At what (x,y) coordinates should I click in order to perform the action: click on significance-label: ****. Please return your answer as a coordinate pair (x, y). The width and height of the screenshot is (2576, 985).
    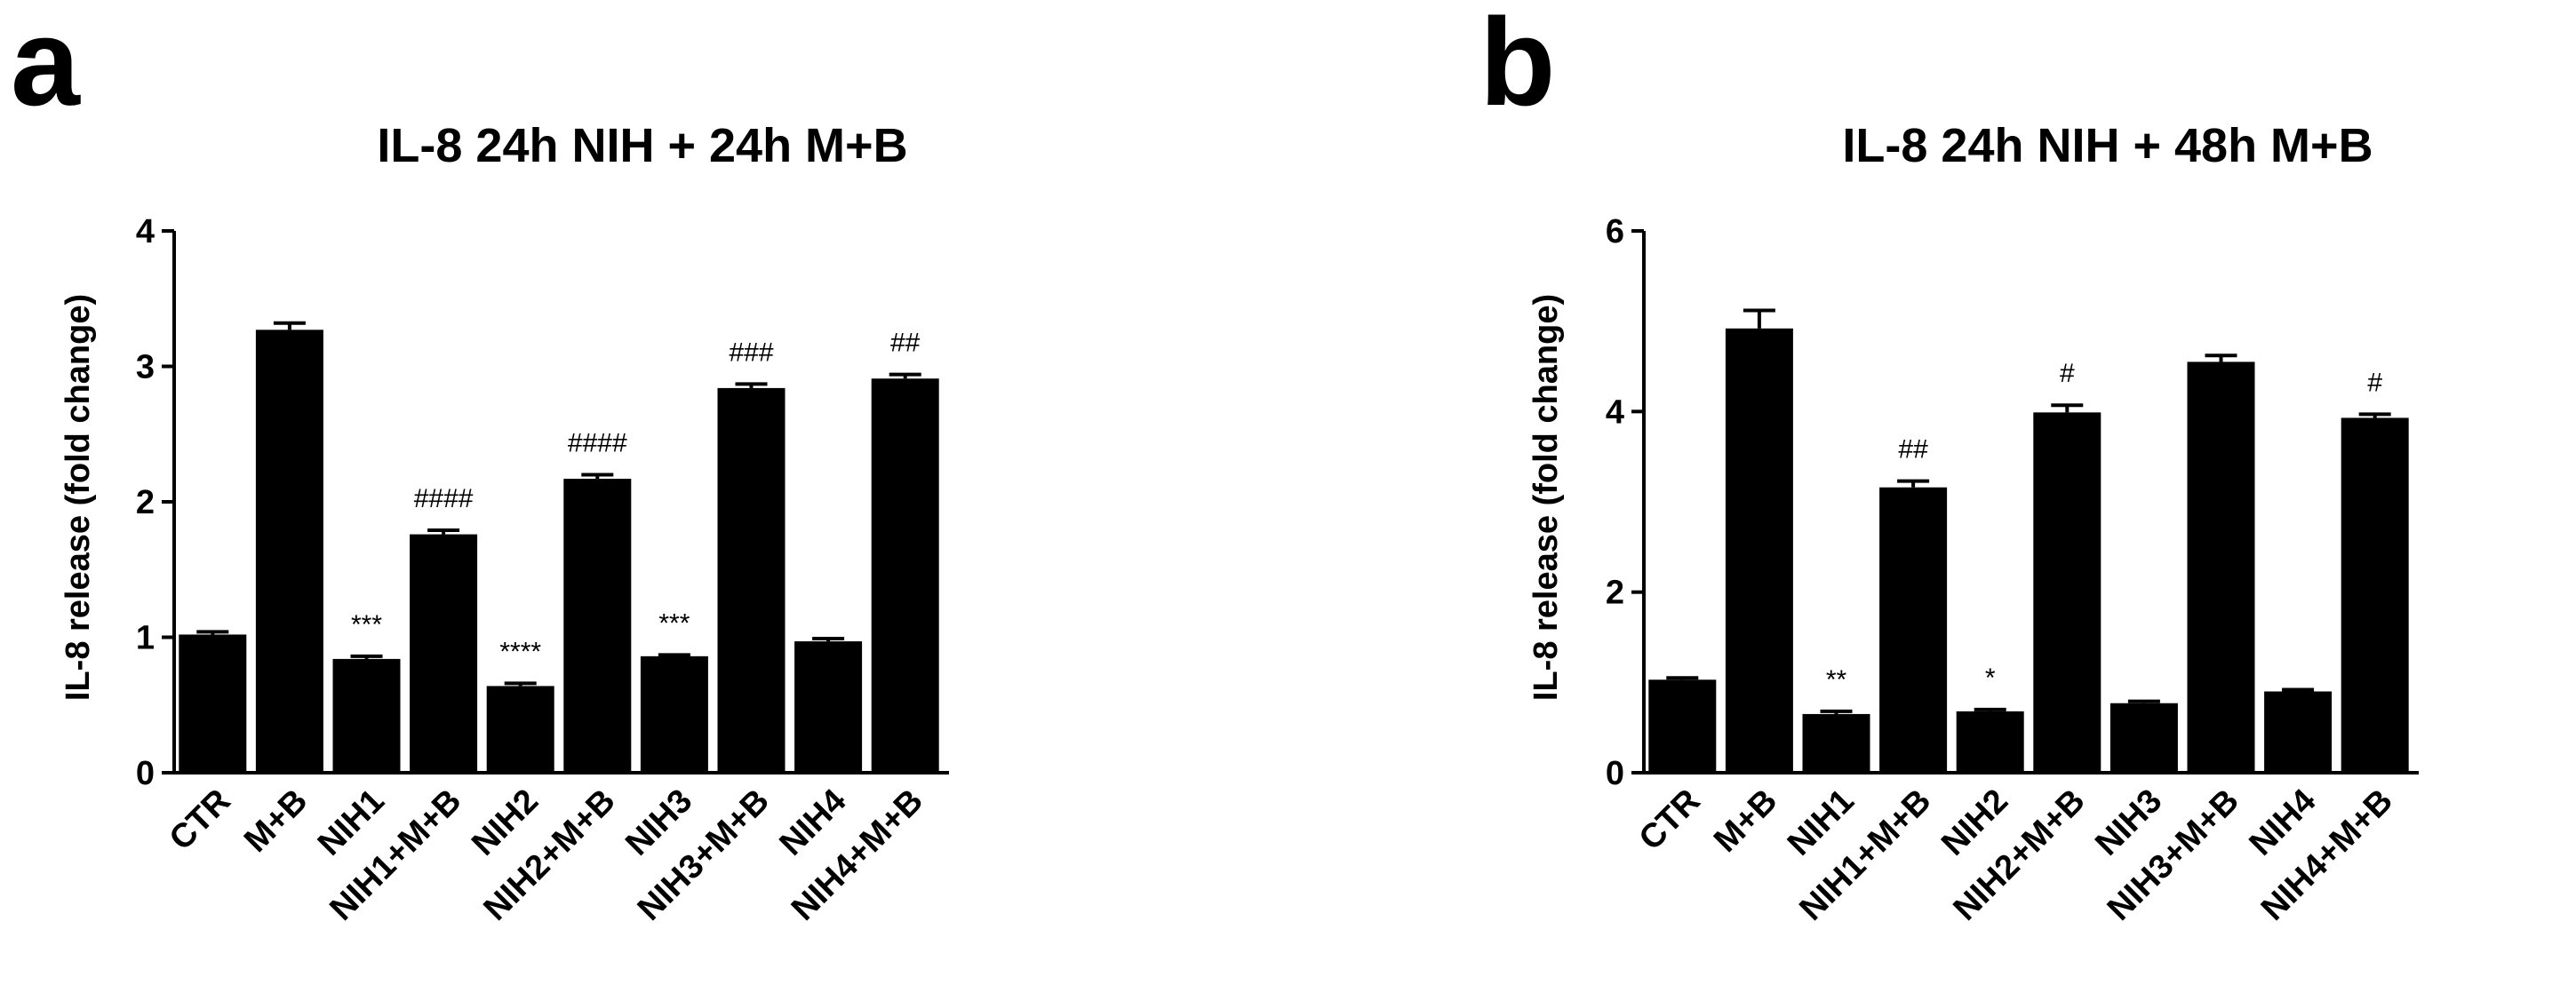
    Looking at the image, I should click on (520, 651).